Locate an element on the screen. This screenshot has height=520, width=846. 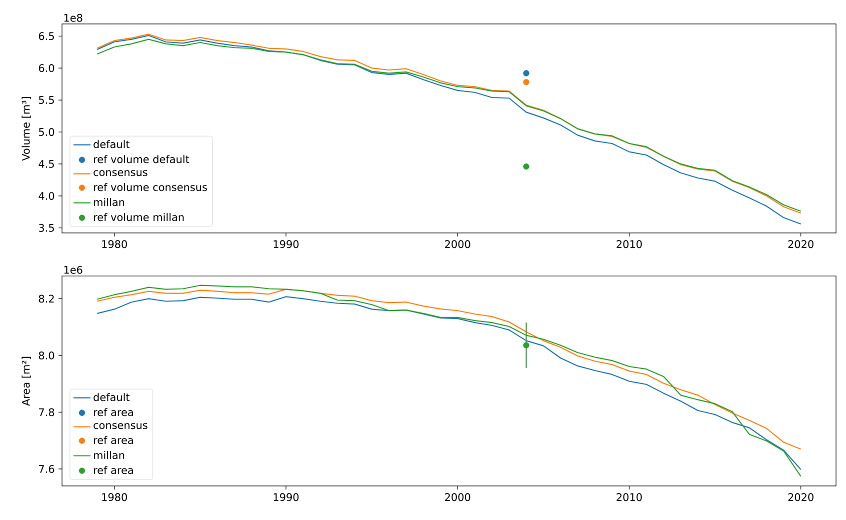
legend-label: ref volume millan is located at coordinates (139, 217).